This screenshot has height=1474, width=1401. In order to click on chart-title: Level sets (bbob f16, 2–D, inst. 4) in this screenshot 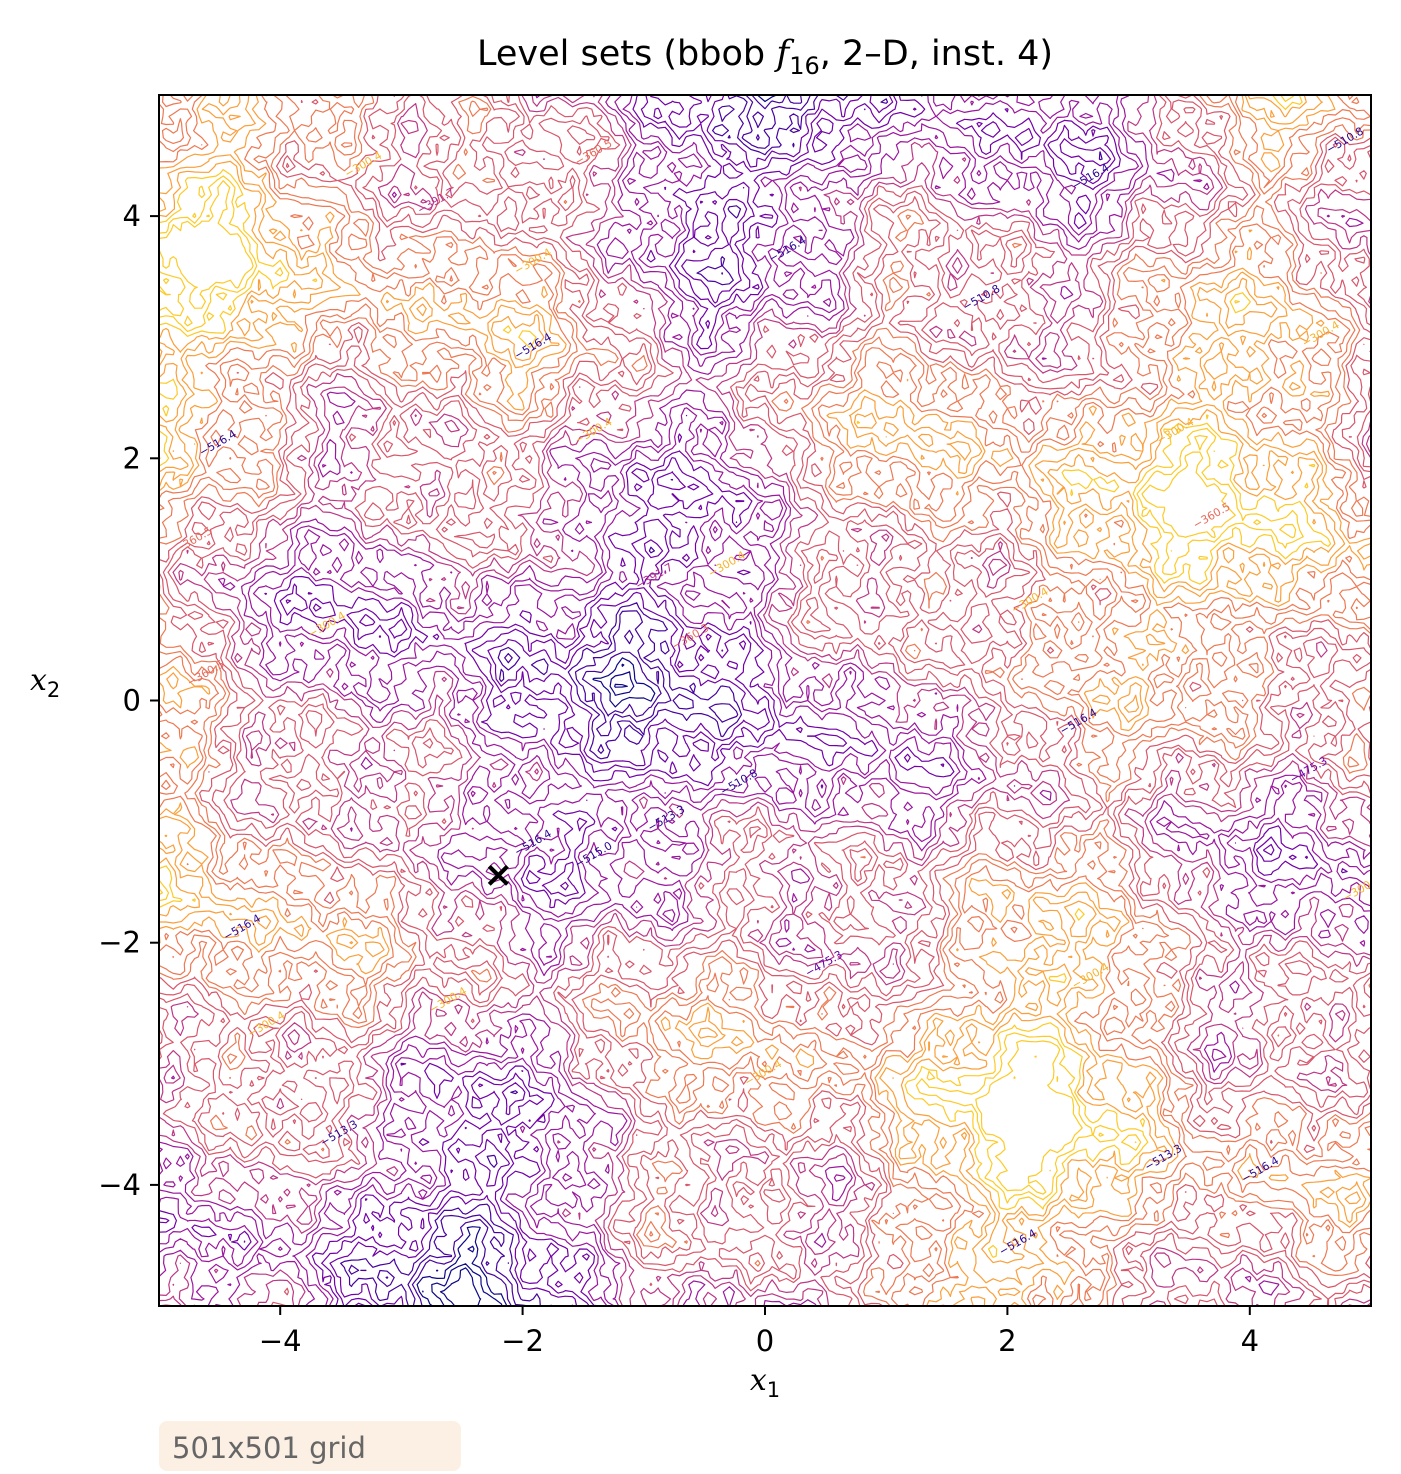, I will do `click(765, 57)`.